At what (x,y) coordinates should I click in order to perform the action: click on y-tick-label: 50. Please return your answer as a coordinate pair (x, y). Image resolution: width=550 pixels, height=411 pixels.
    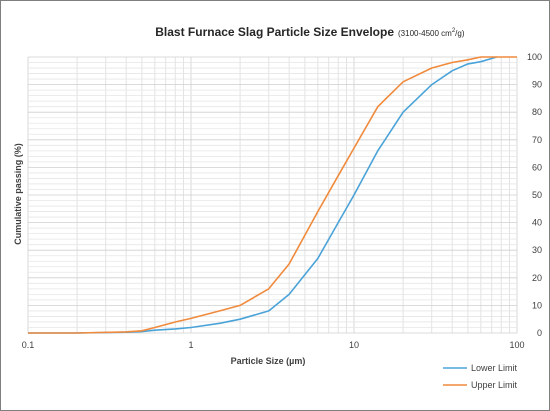
    Looking at the image, I should click on (537, 195).